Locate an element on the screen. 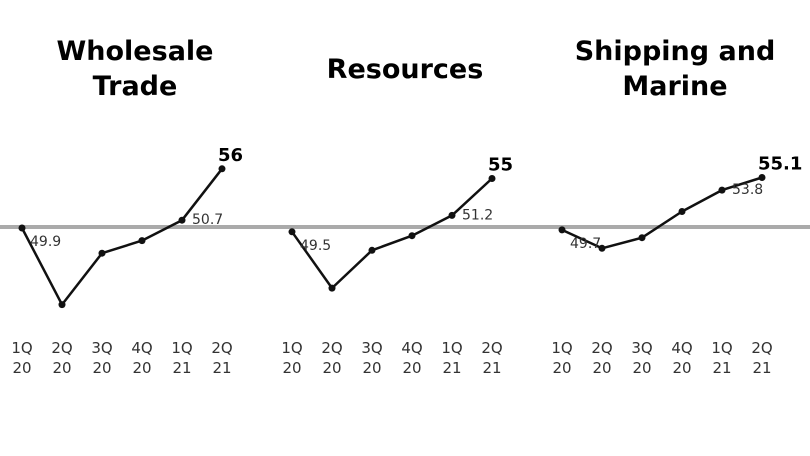  data-label: 56 is located at coordinates (230, 155).